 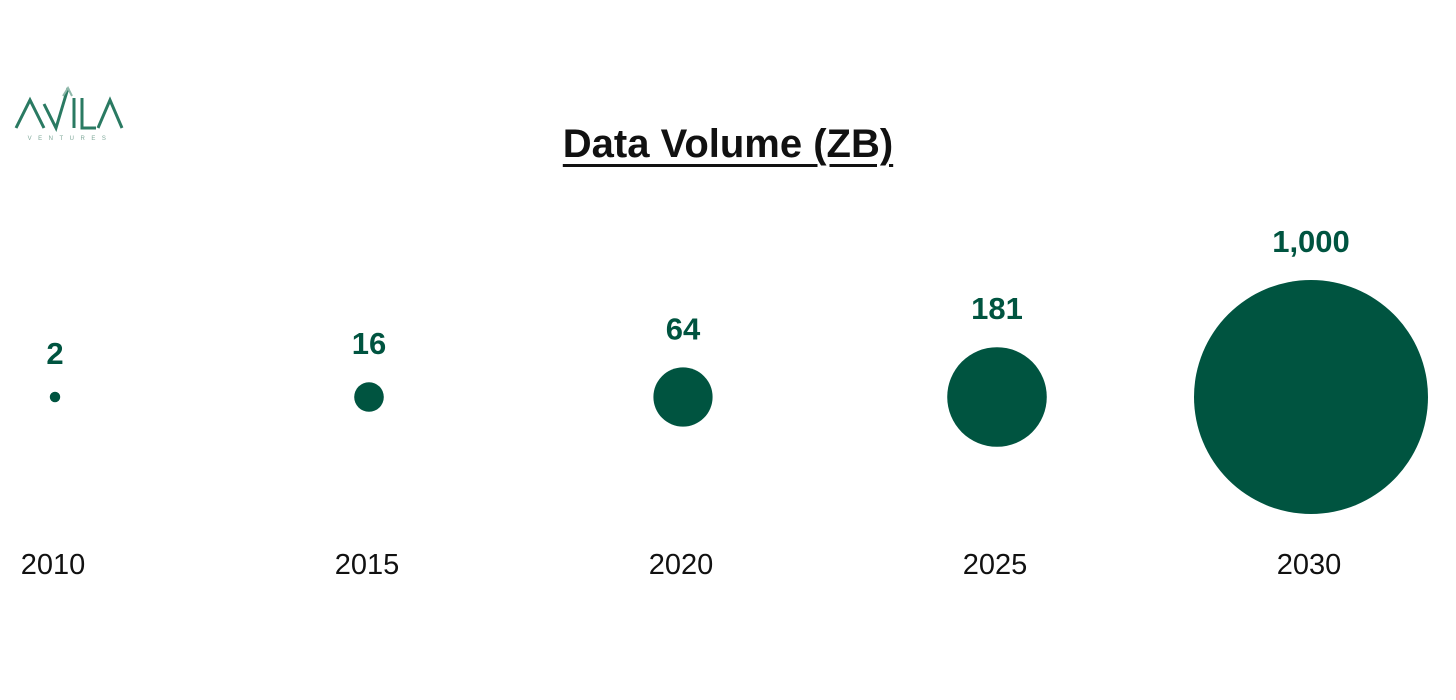 I want to click on year-label-2020: 2020, so click(x=681, y=565).